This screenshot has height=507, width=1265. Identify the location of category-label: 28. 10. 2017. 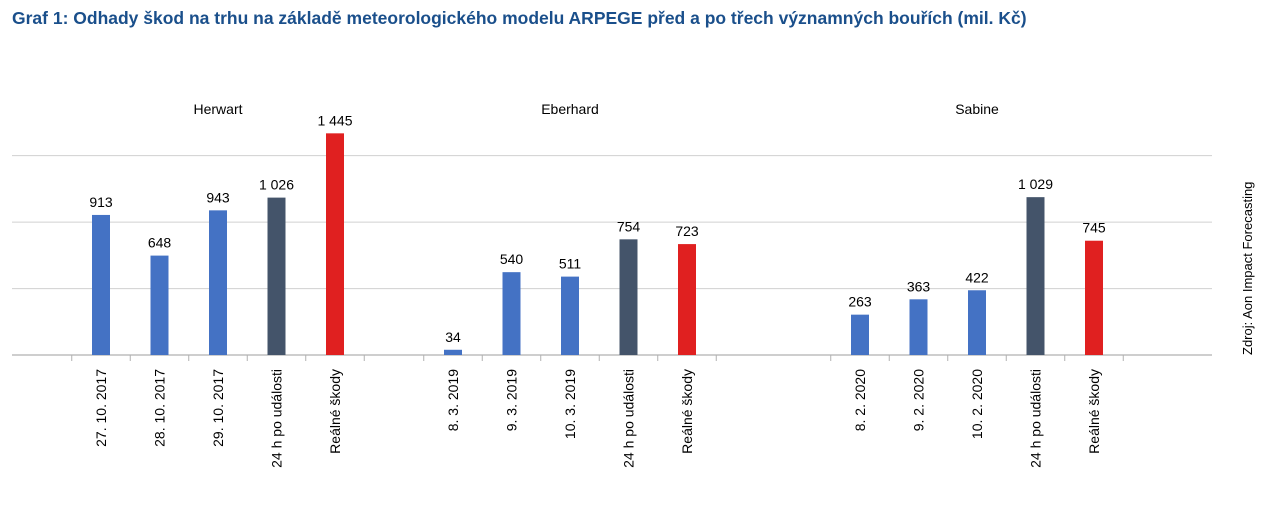
(160, 408).